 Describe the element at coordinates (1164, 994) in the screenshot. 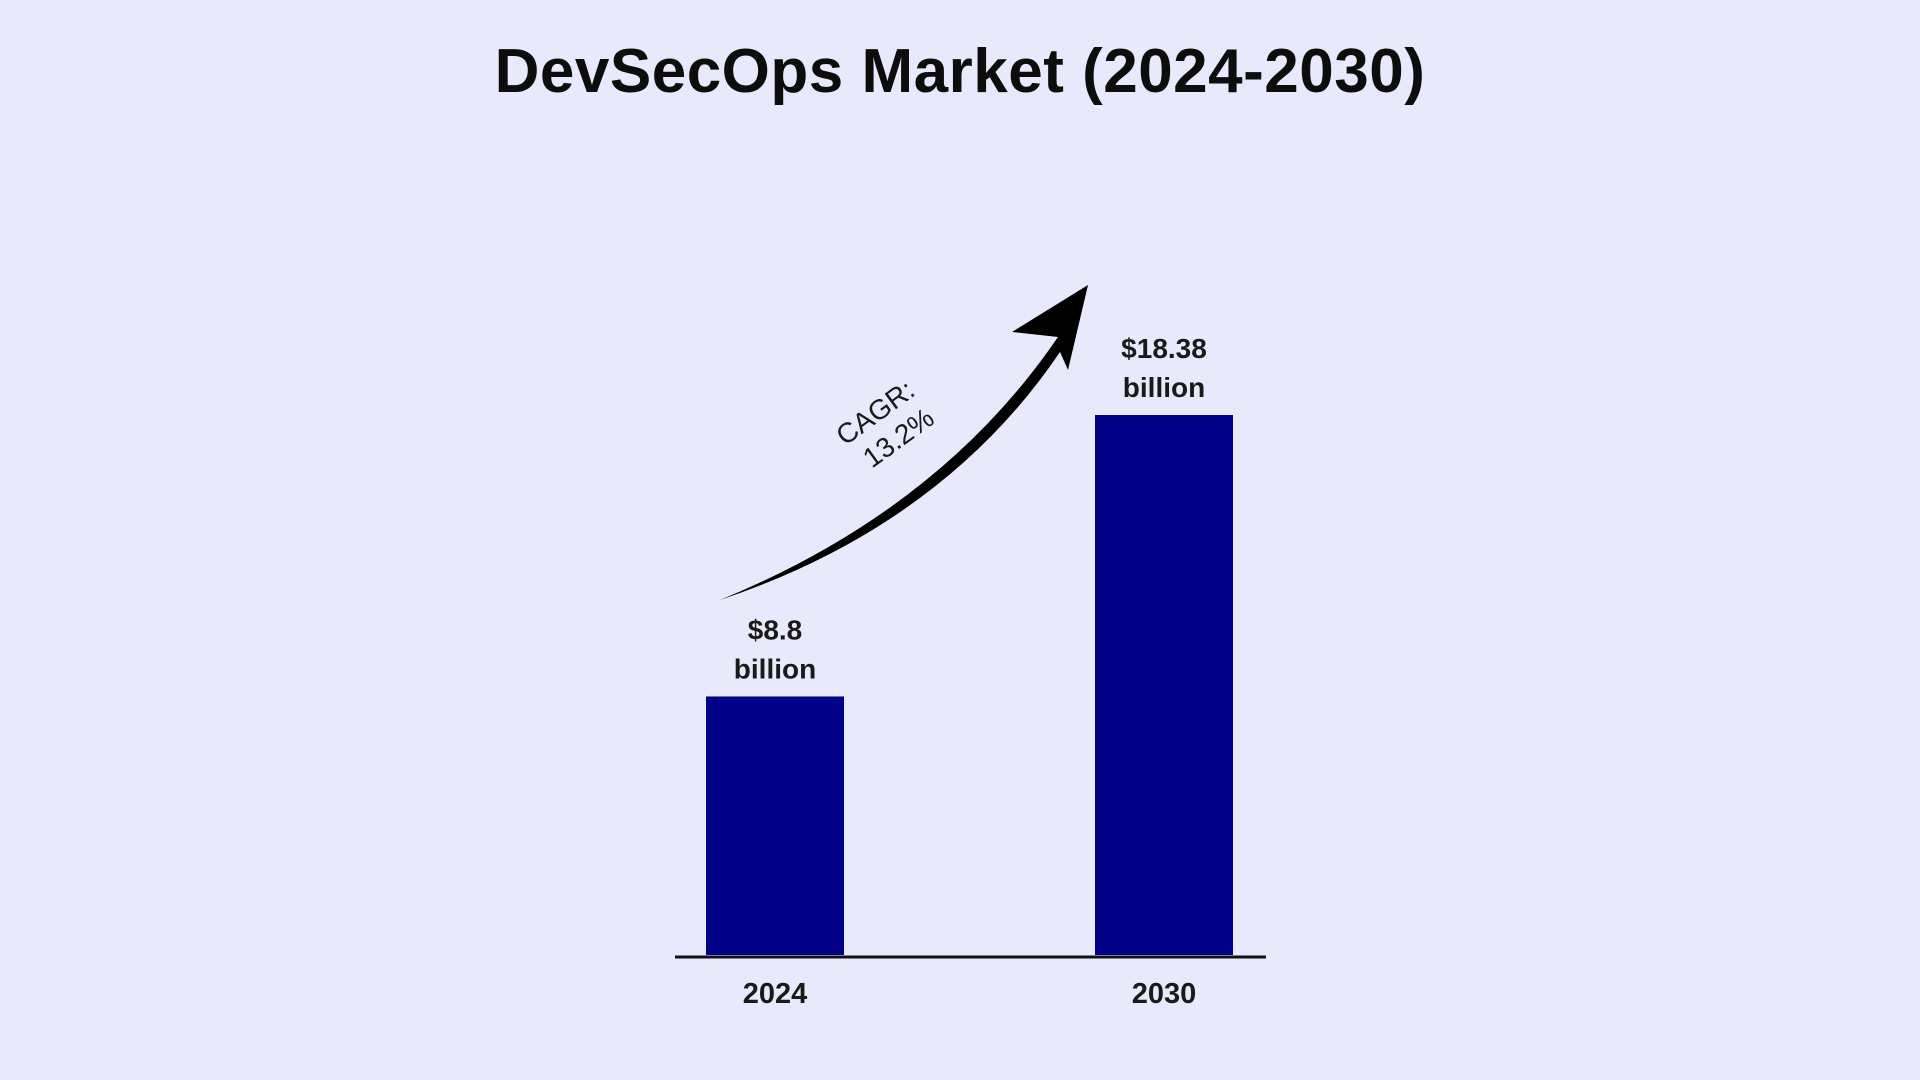

I see `x-tick-label-2030: 2030` at that location.